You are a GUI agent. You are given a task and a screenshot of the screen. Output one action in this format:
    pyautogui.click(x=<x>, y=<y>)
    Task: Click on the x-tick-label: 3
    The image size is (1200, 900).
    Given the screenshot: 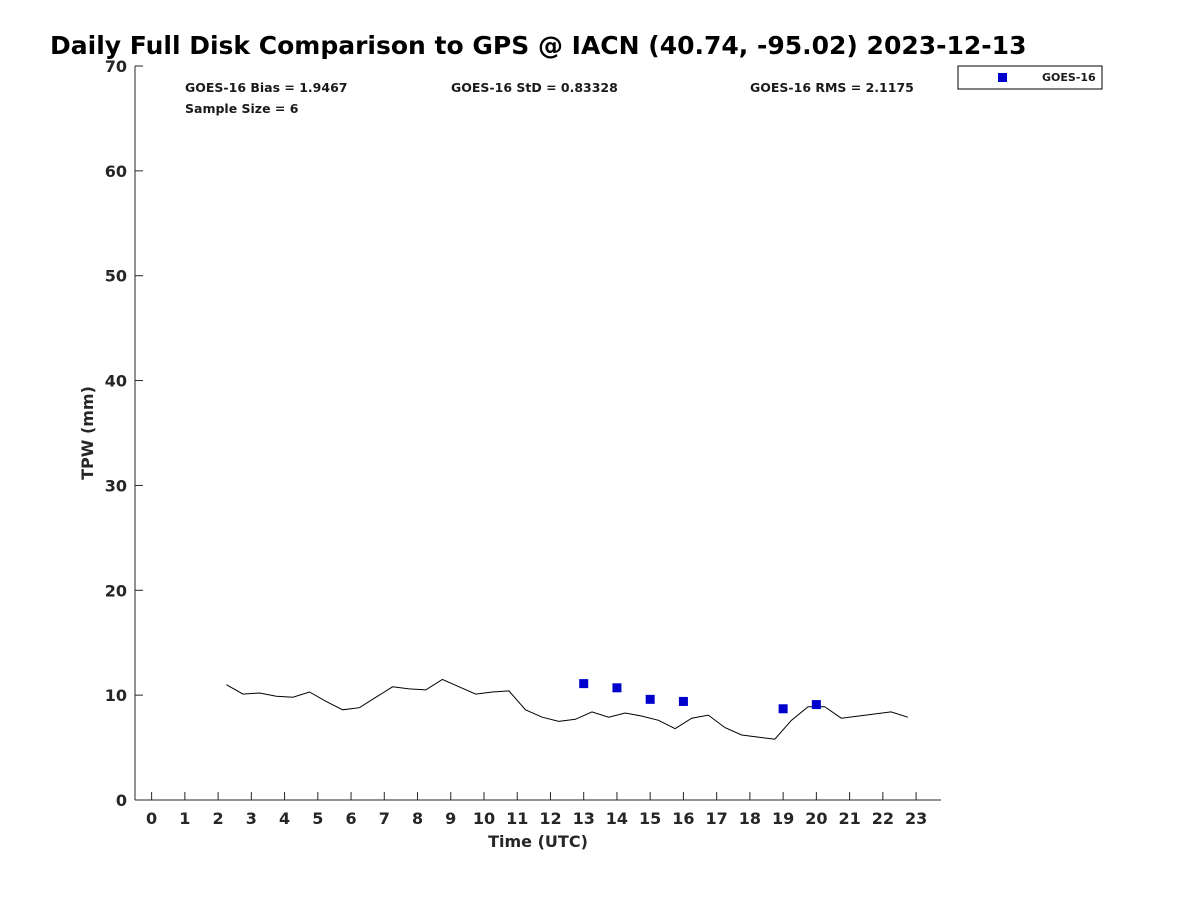 What is the action you would take?
    pyautogui.click(x=251, y=818)
    